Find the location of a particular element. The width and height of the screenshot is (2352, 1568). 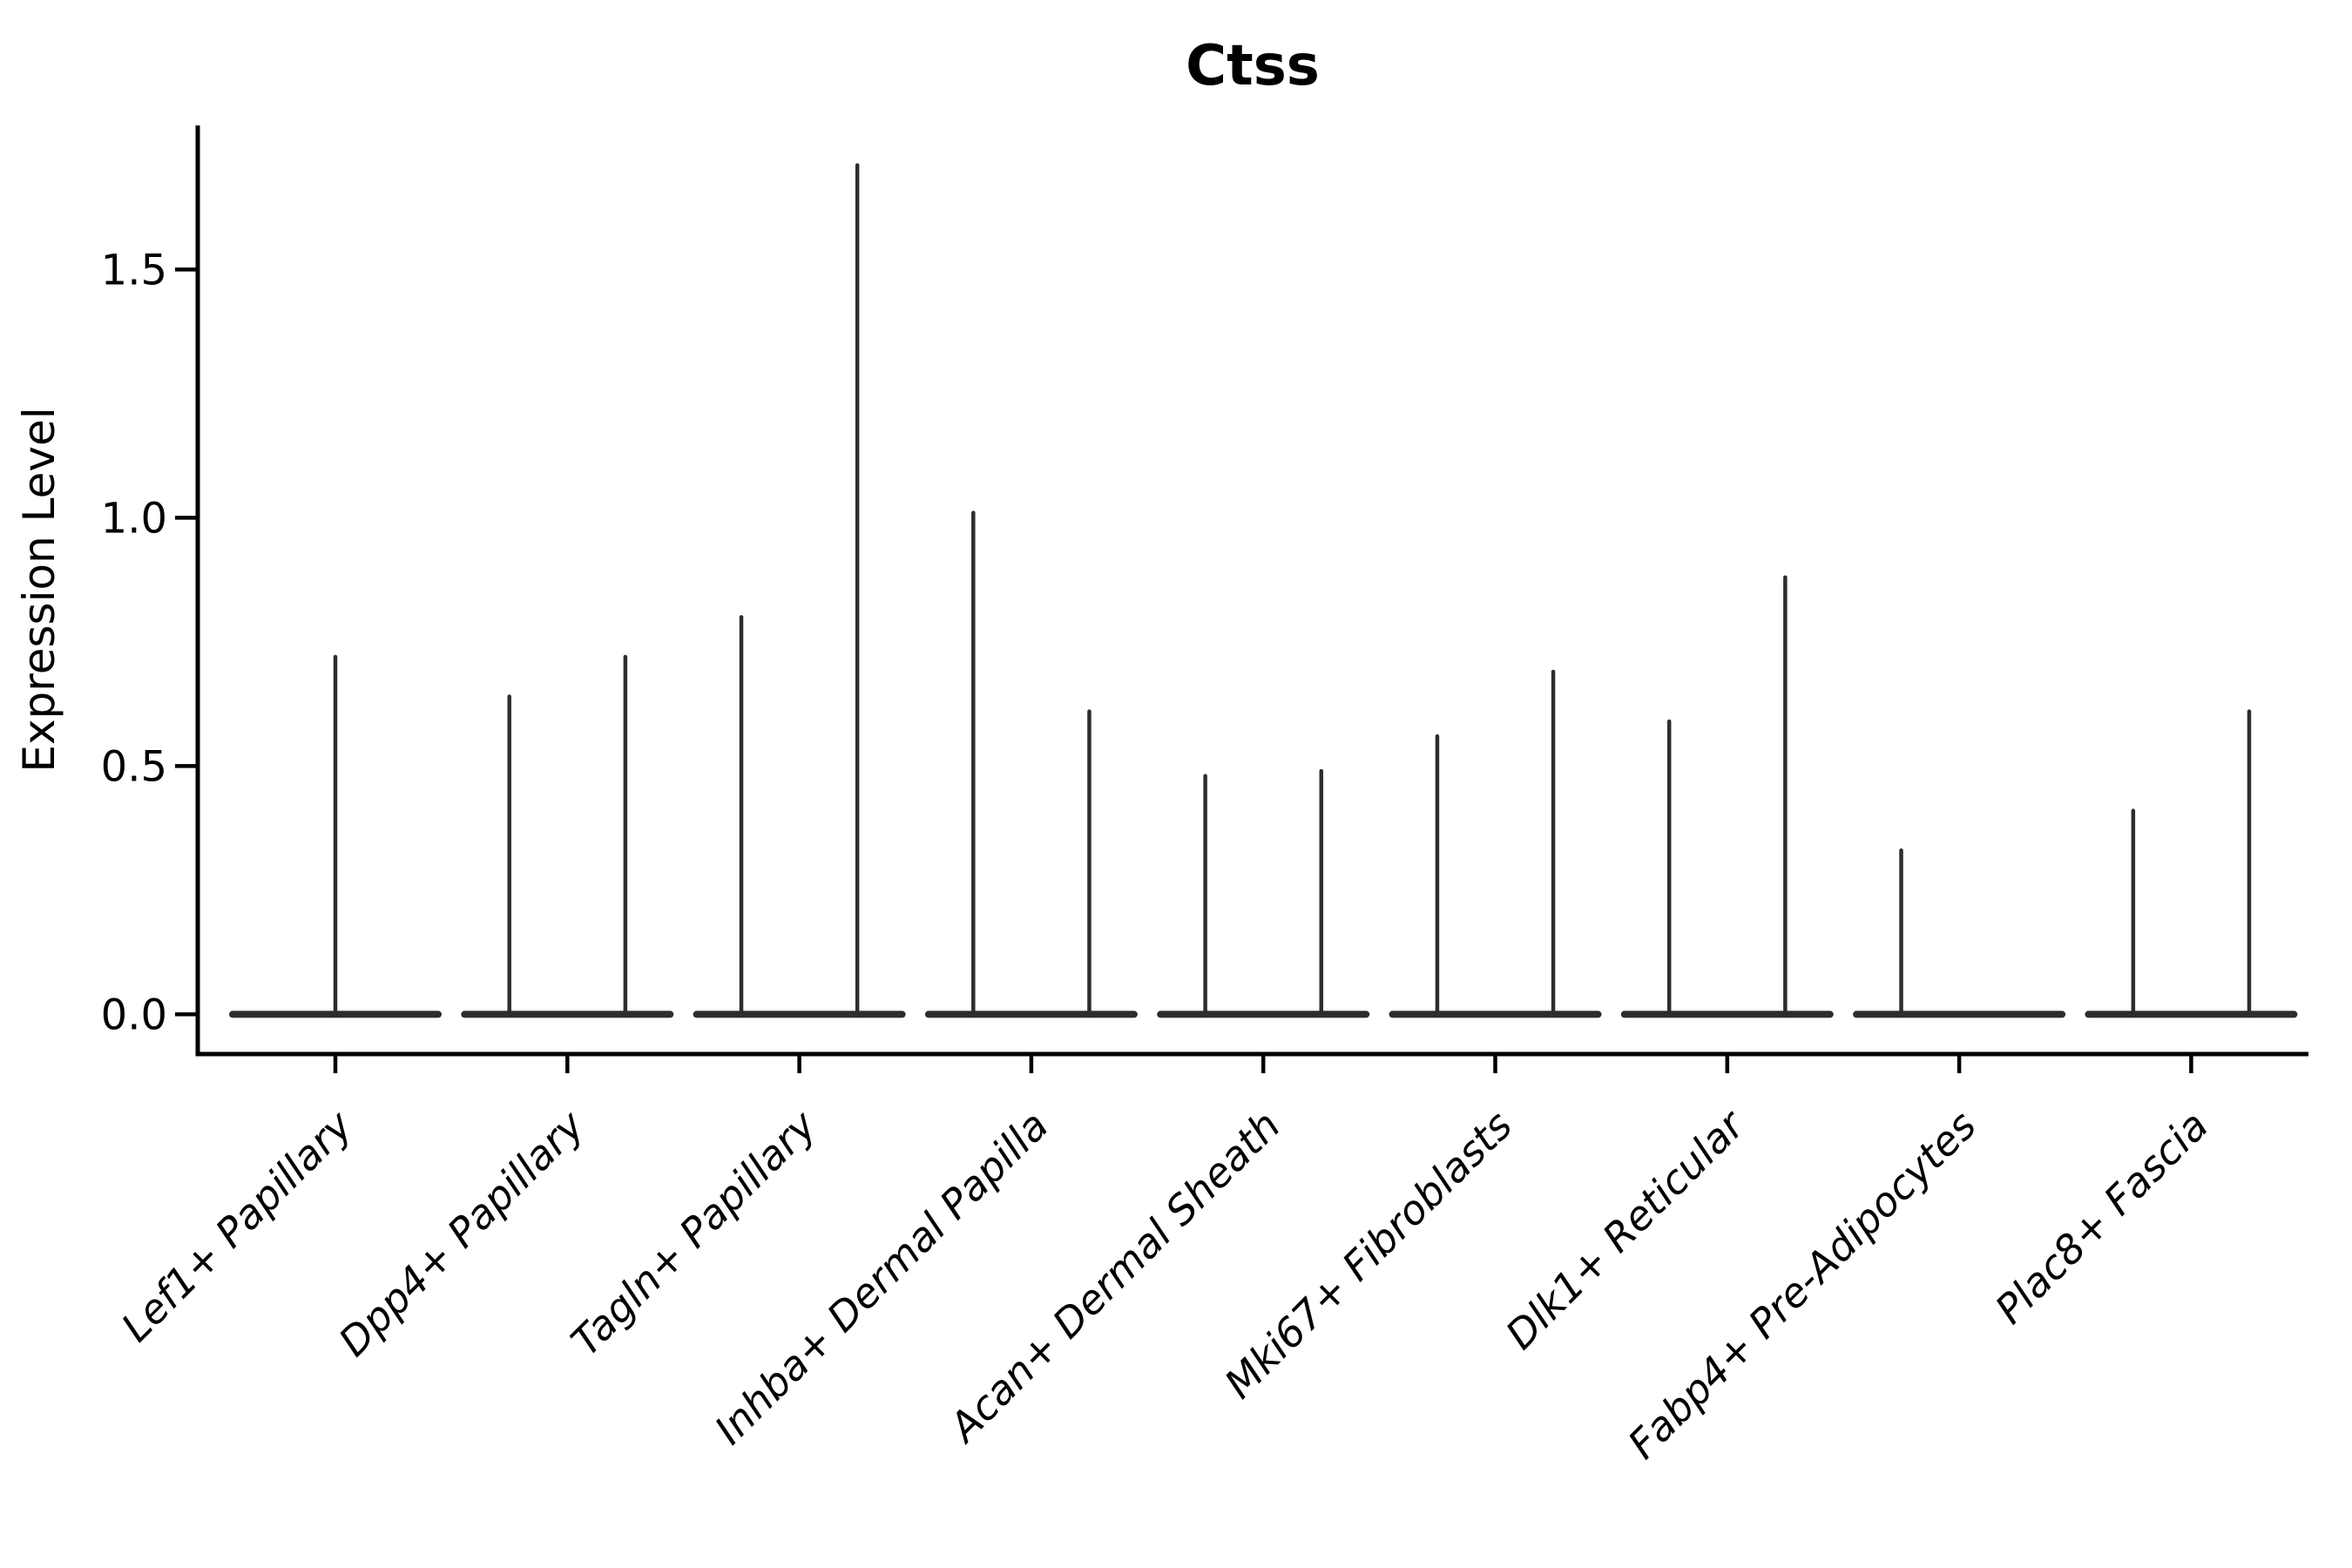

y-axis-label: Expression Level is located at coordinates (39, 589).